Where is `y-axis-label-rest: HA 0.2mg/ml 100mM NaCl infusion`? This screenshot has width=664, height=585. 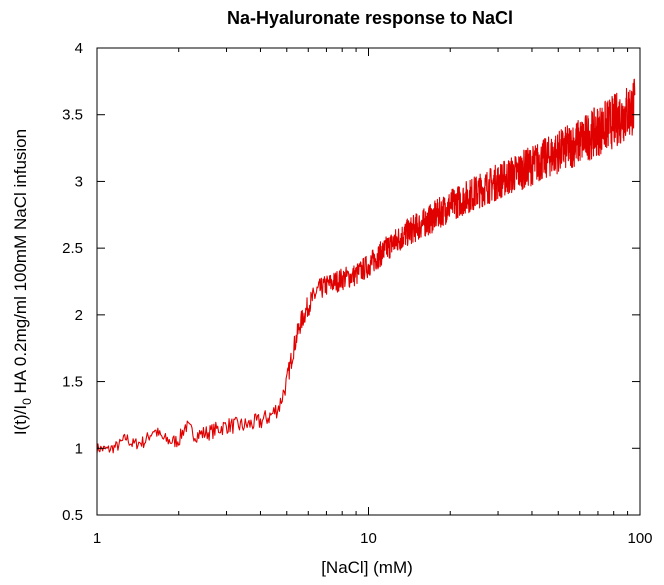 y-axis-label-rest: HA 0.2mg/ml 100mM NaCl infusion is located at coordinates (20, 263).